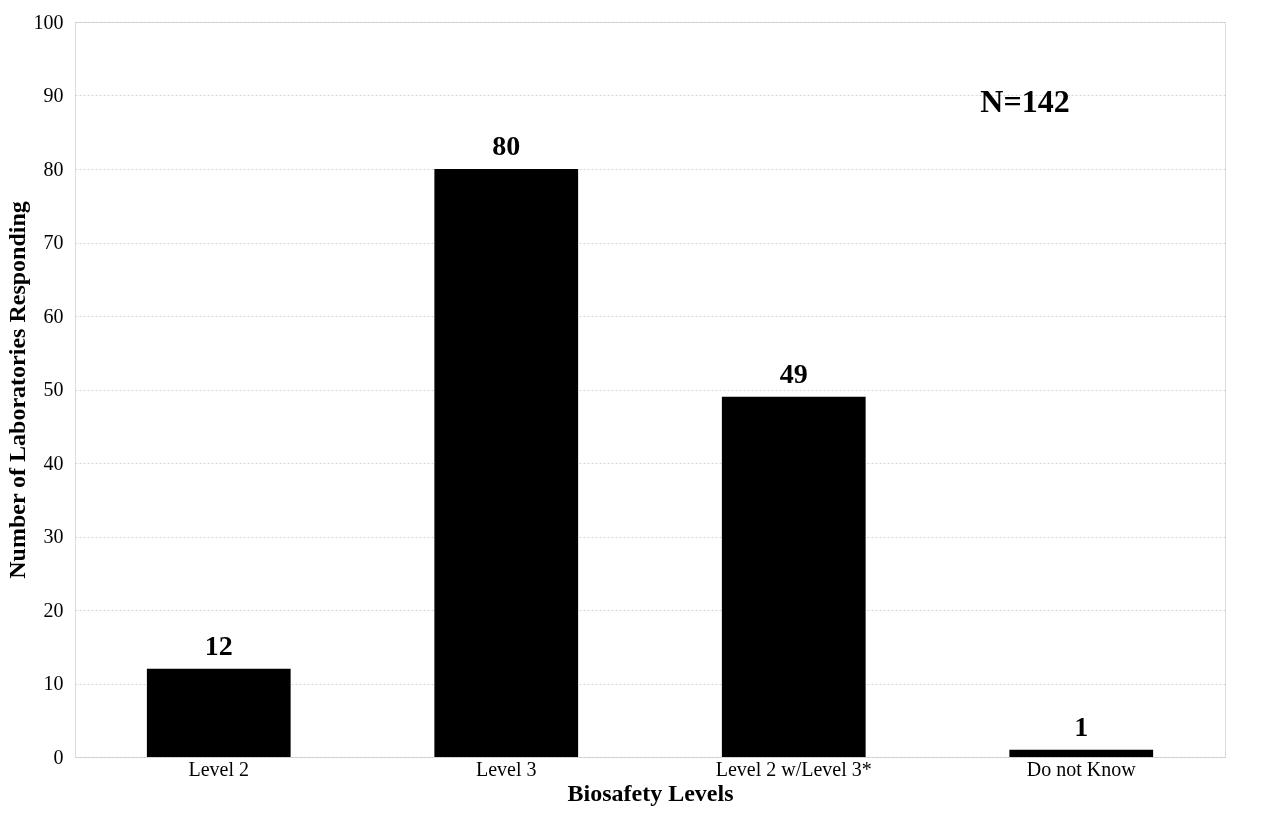 This screenshot has height=827, width=1287. What do you see at coordinates (506, 145) in the screenshot?
I see `data-label: 80` at bounding box center [506, 145].